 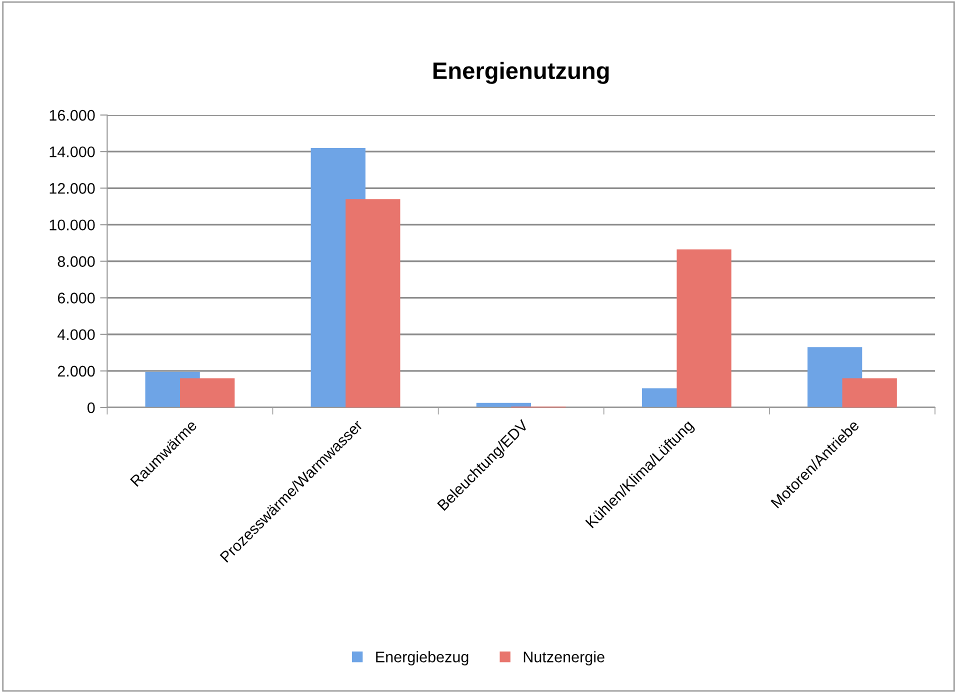 What do you see at coordinates (72, 225) in the screenshot?
I see `y-tick-label: 10.000` at bounding box center [72, 225].